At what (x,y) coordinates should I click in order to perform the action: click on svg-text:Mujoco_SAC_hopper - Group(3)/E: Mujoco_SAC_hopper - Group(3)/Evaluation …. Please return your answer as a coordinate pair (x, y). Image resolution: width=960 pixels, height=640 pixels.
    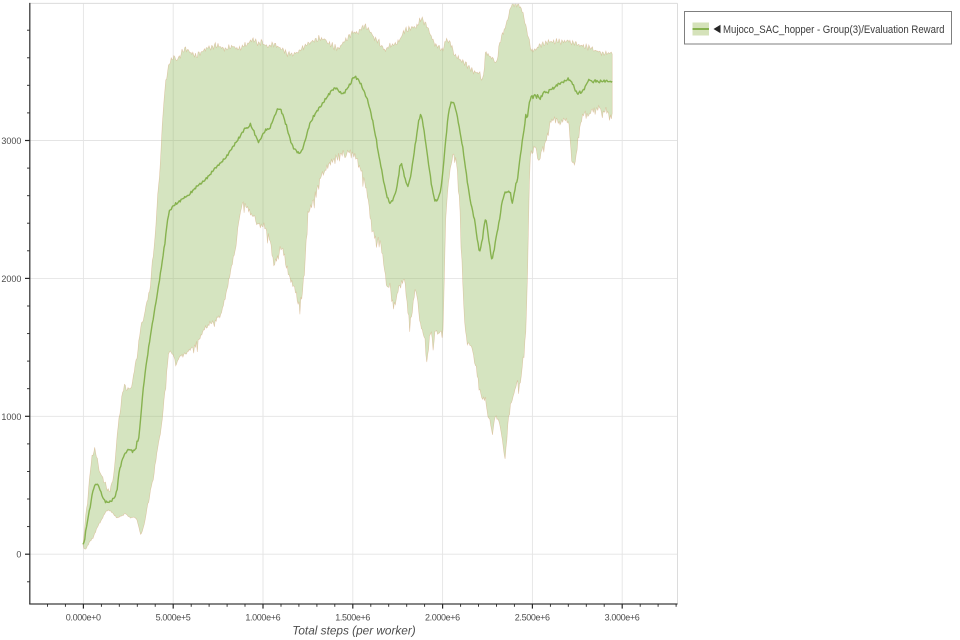
    Looking at the image, I should click on (834, 30).